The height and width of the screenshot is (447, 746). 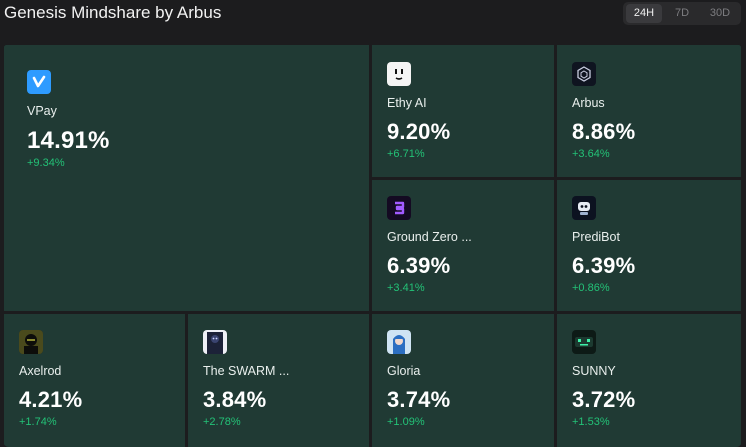 I want to click on time-range-selector: 24H 7D 30D, so click(x=682, y=13).